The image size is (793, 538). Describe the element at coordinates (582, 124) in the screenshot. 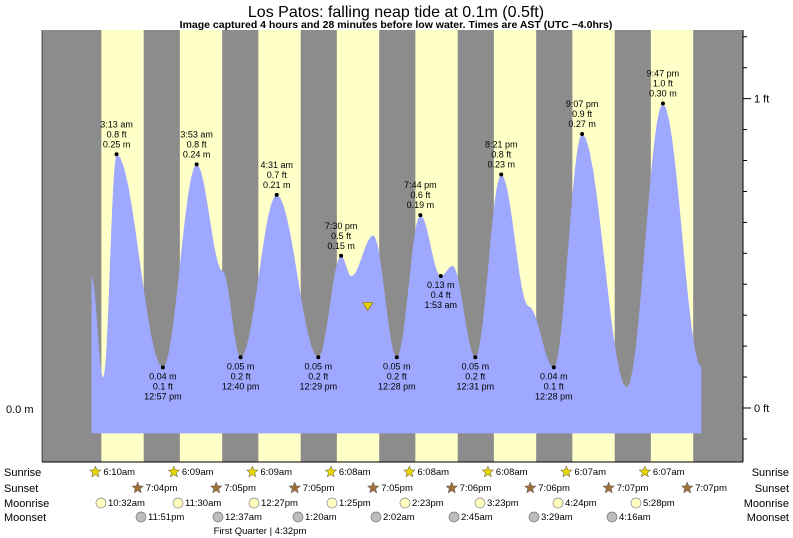

I see `extreme-label: 0.27 m` at that location.